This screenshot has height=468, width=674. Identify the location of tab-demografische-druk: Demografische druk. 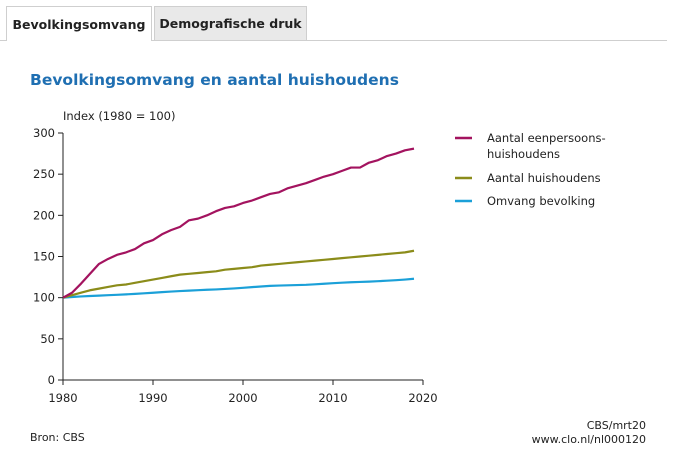
(230, 23).